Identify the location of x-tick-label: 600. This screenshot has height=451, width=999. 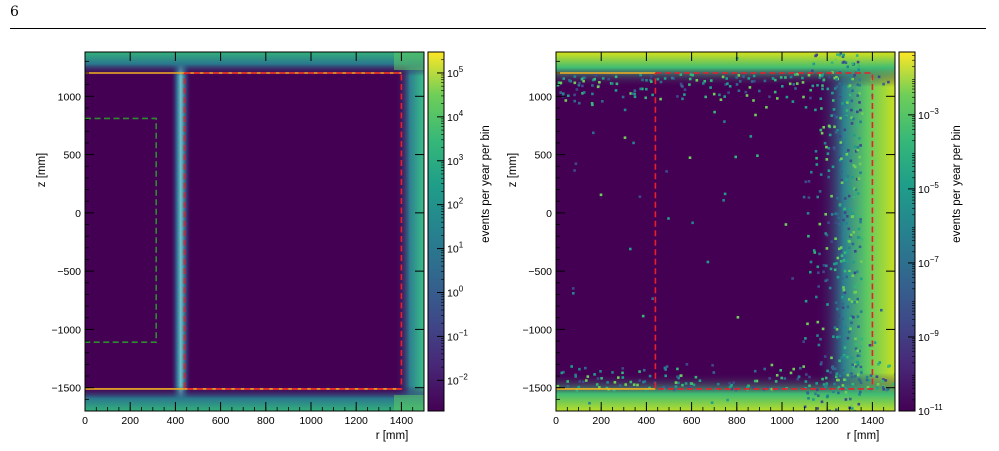
(221, 421).